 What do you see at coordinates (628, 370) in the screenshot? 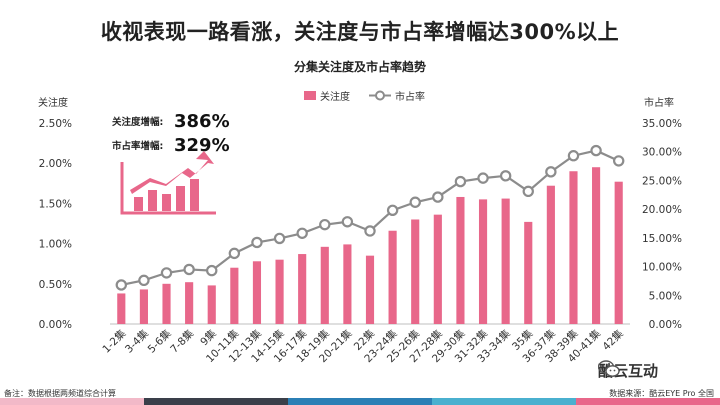
I see `brand-logo: 酷云互动` at bounding box center [628, 370].